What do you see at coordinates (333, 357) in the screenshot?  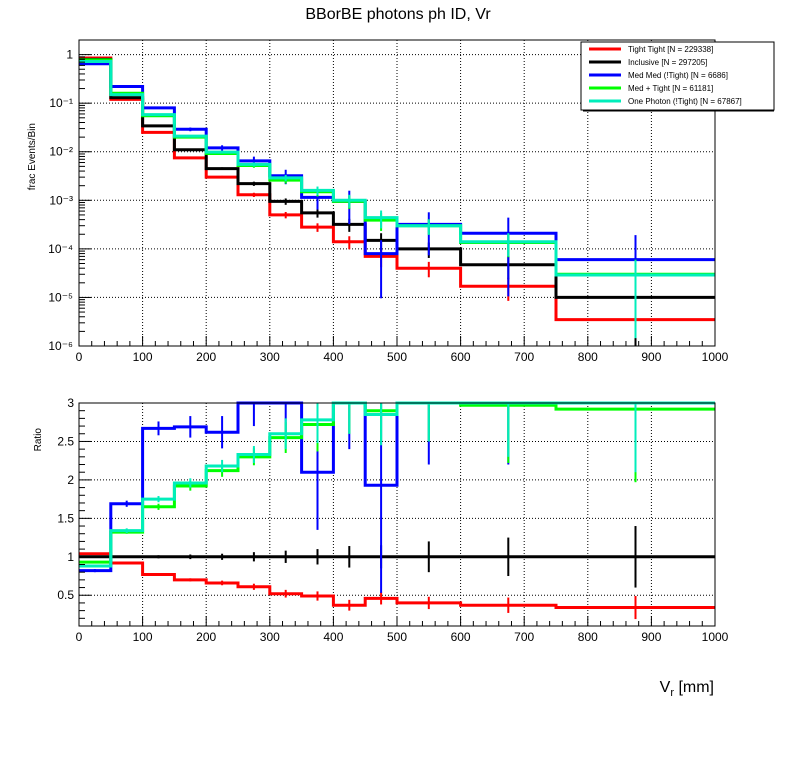 I see `top-x-tick-label: 400` at bounding box center [333, 357].